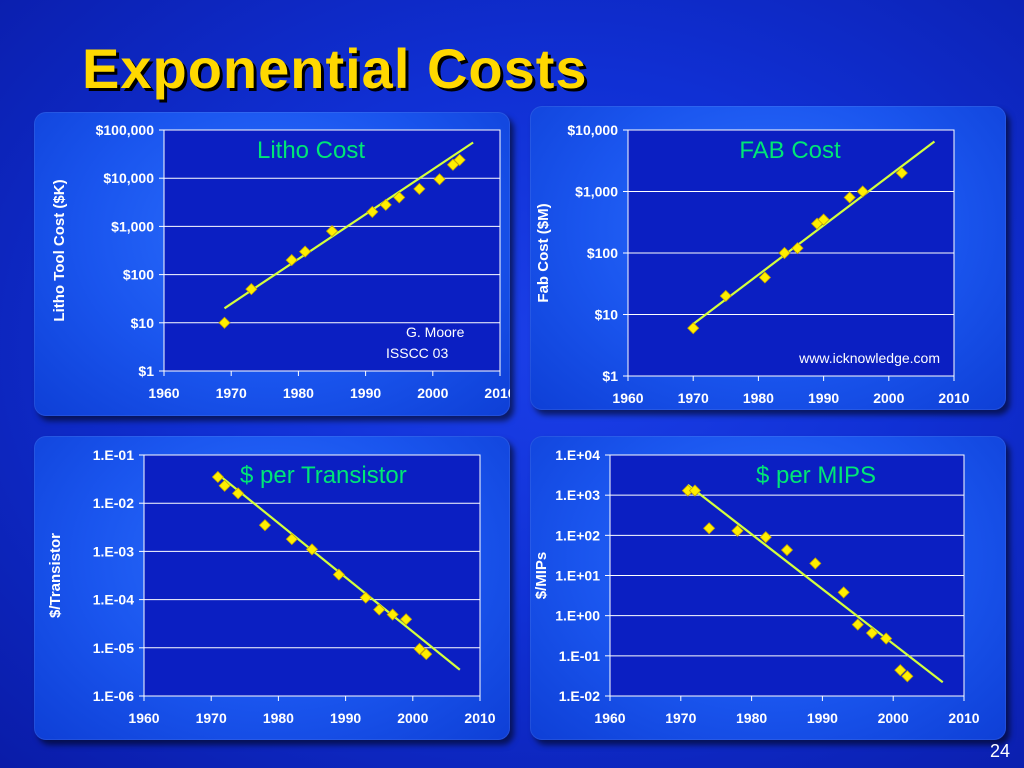 The height and width of the screenshot is (768, 1024). What do you see at coordinates (113, 551) in the screenshot?
I see `y-tick-label: 1.E-03` at bounding box center [113, 551].